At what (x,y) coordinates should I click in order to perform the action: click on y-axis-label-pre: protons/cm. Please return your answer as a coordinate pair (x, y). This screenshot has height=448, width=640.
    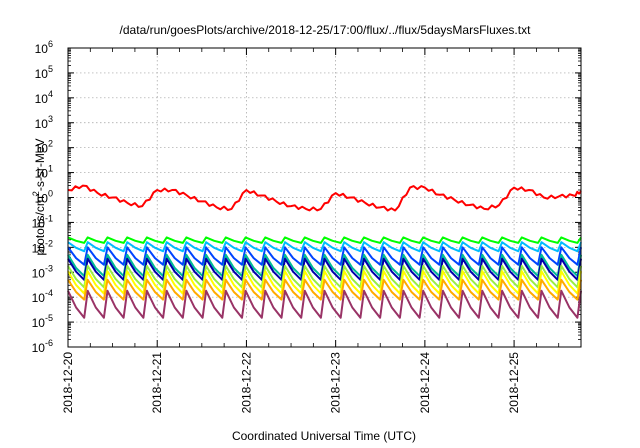
    Looking at the image, I should click on (40, 225).